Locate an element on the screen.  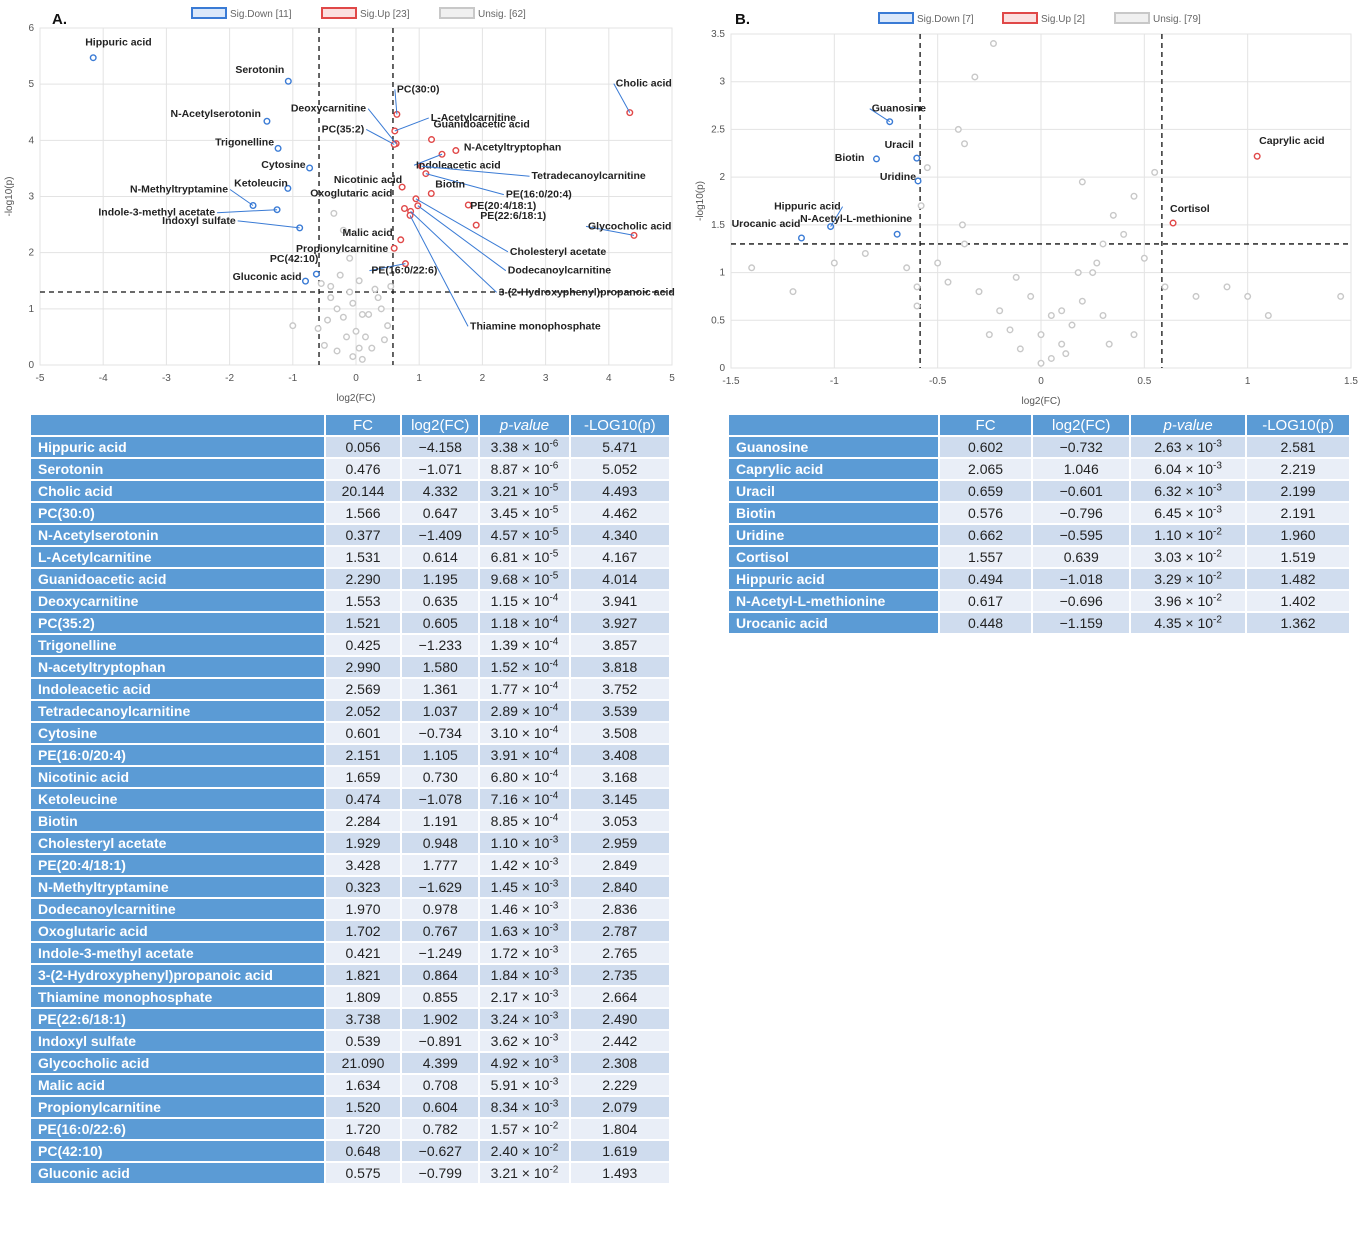
x-tick-label: -1 is located at coordinates (292, 378).